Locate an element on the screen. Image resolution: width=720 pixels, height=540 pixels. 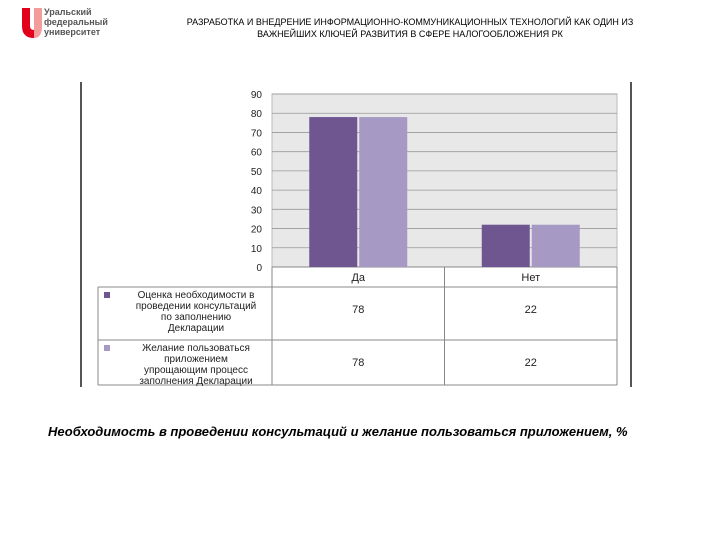
y-tick-label: 0 is located at coordinates (259, 268).